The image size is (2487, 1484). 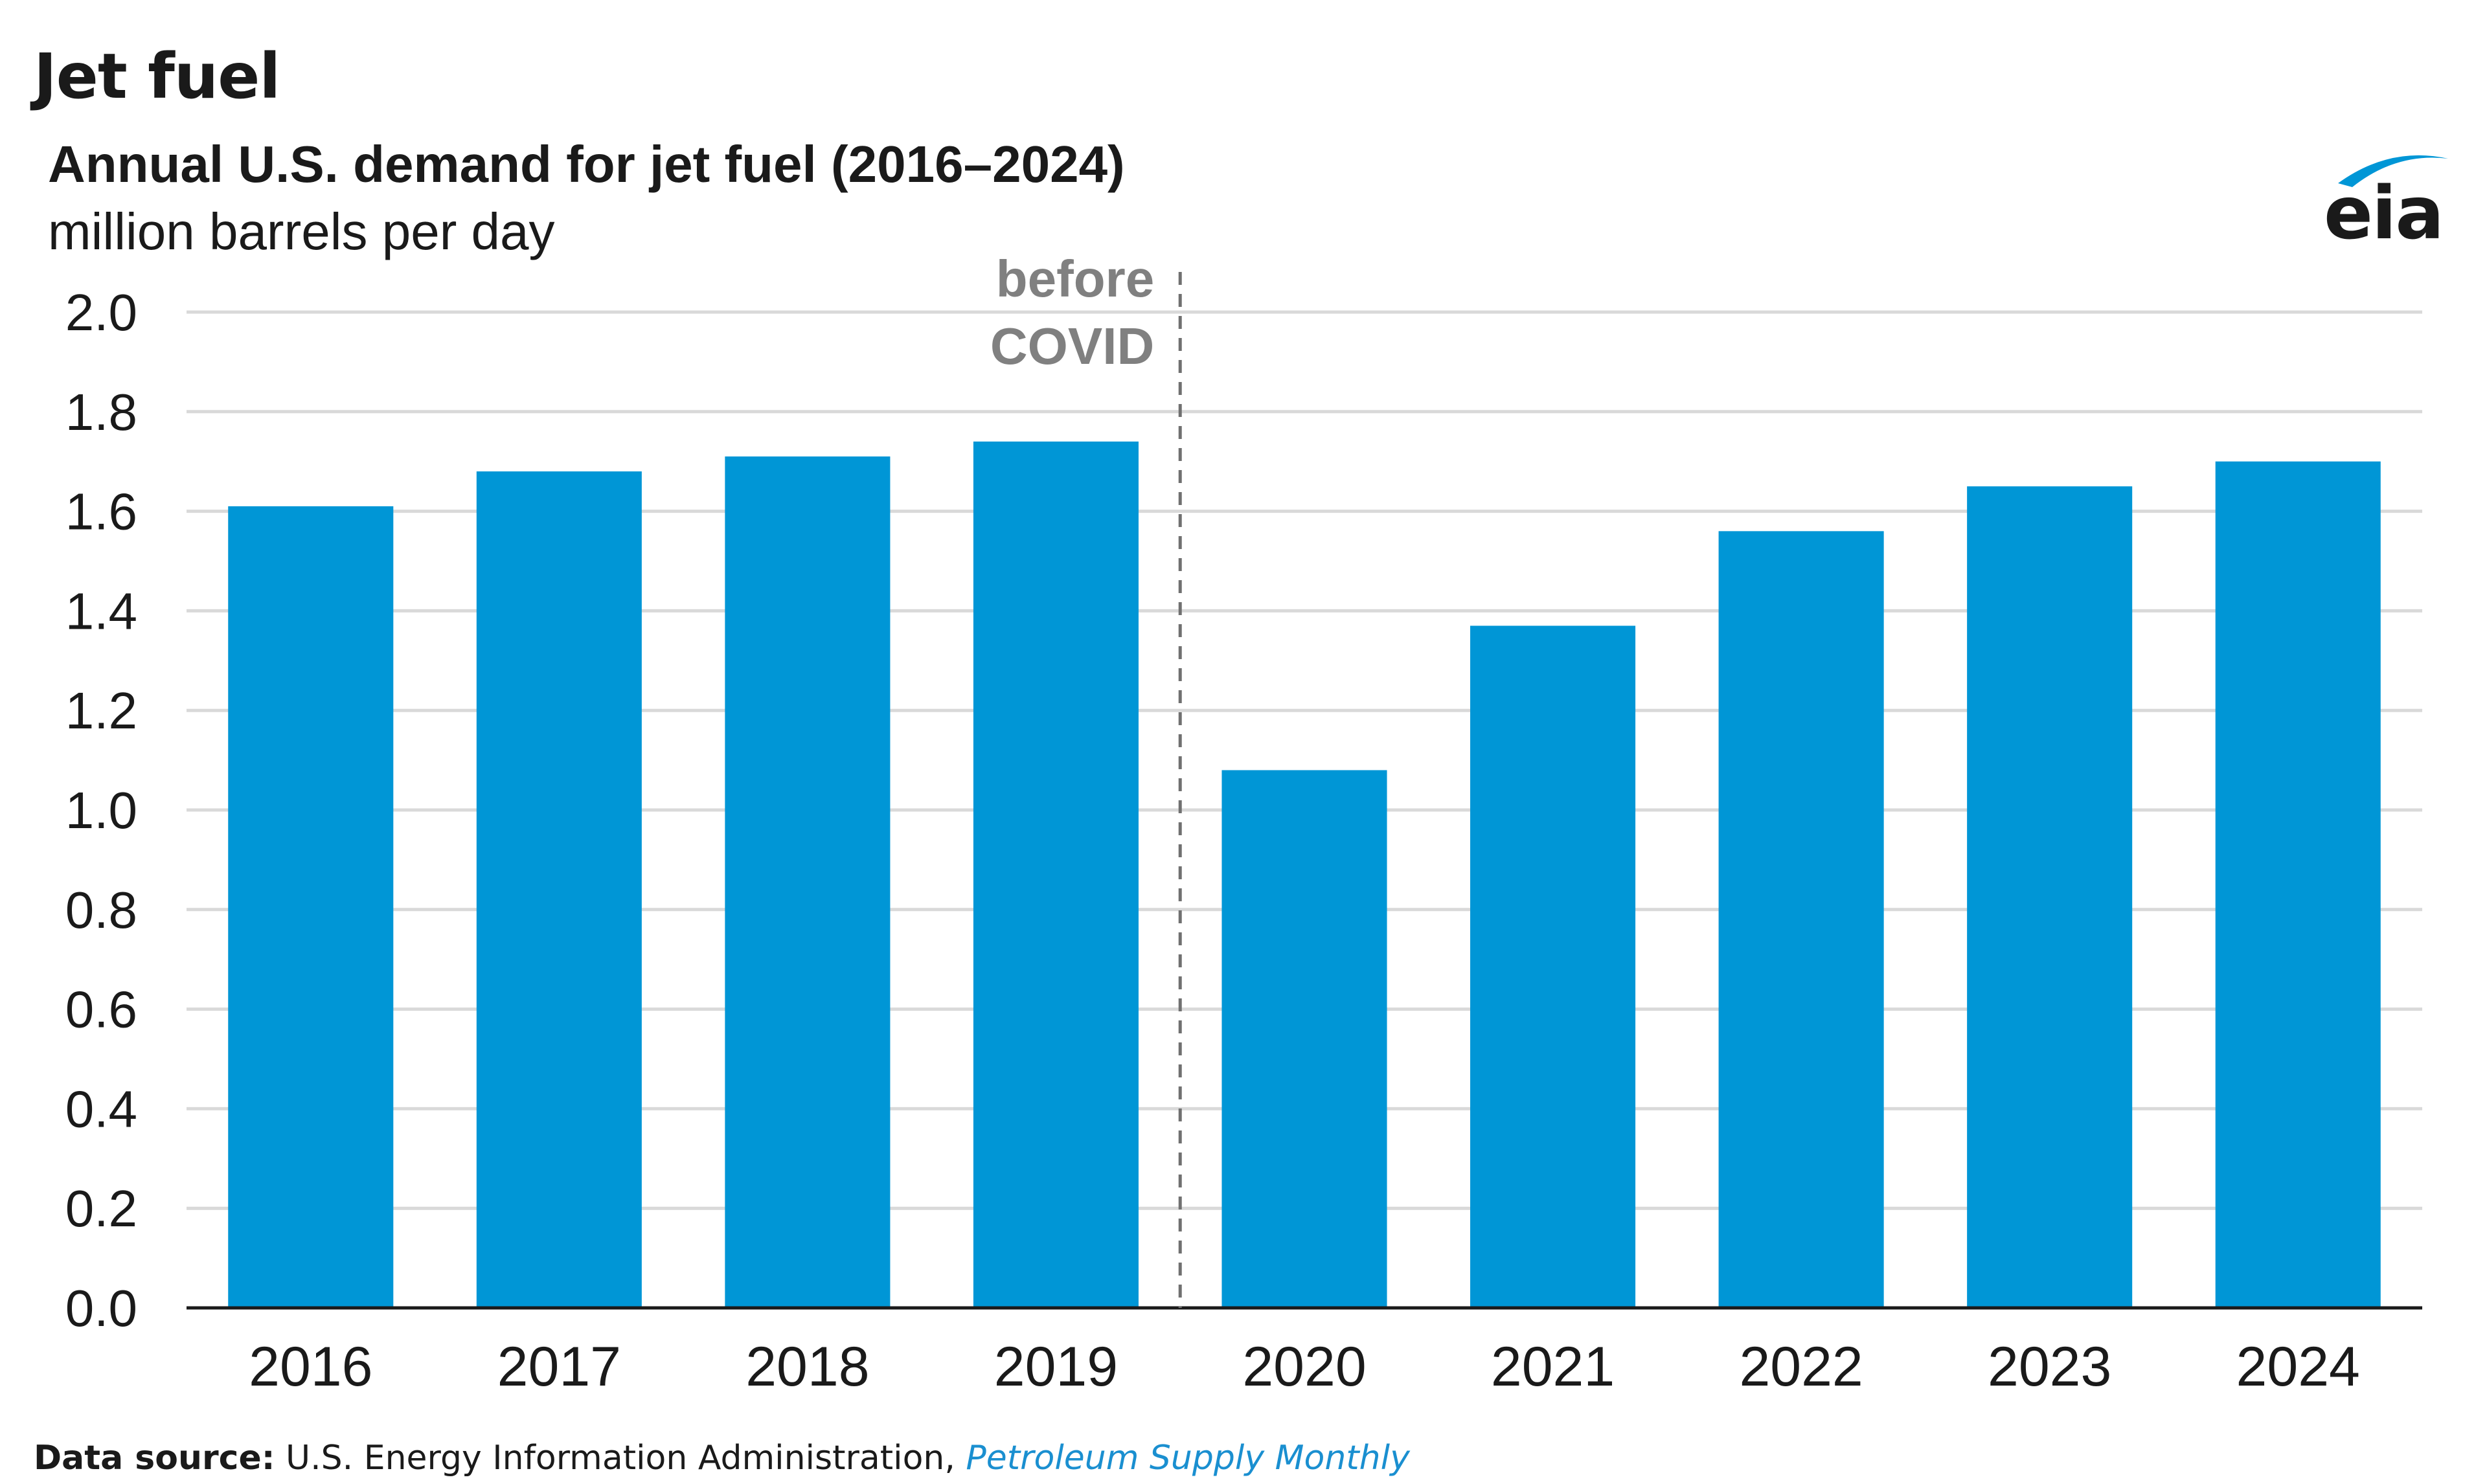 What do you see at coordinates (2298, 885) in the screenshot?
I see `bar-2024` at bounding box center [2298, 885].